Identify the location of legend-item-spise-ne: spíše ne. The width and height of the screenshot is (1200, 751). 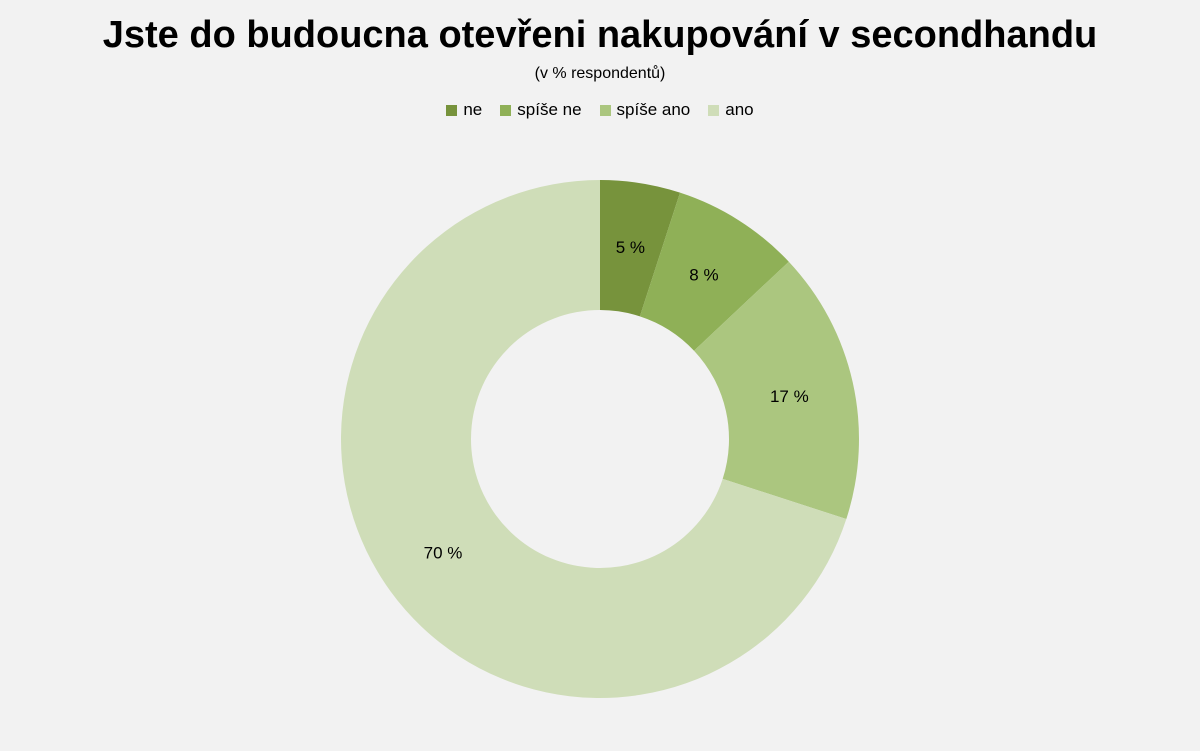
(541, 110).